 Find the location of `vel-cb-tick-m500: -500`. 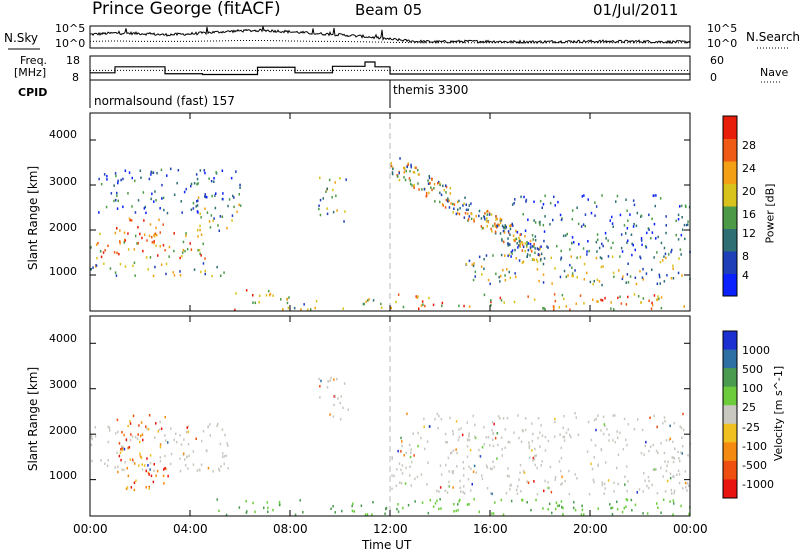

vel-cb-tick-m500: -500 is located at coordinates (754, 465).